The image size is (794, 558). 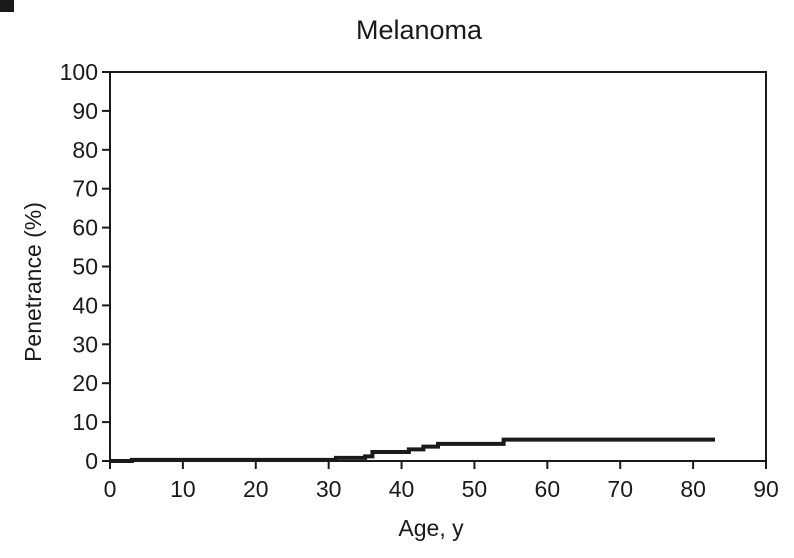 What do you see at coordinates (402, 489) in the screenshot?
I see `x-tick-label: 40` at bounding box center [402, 489].